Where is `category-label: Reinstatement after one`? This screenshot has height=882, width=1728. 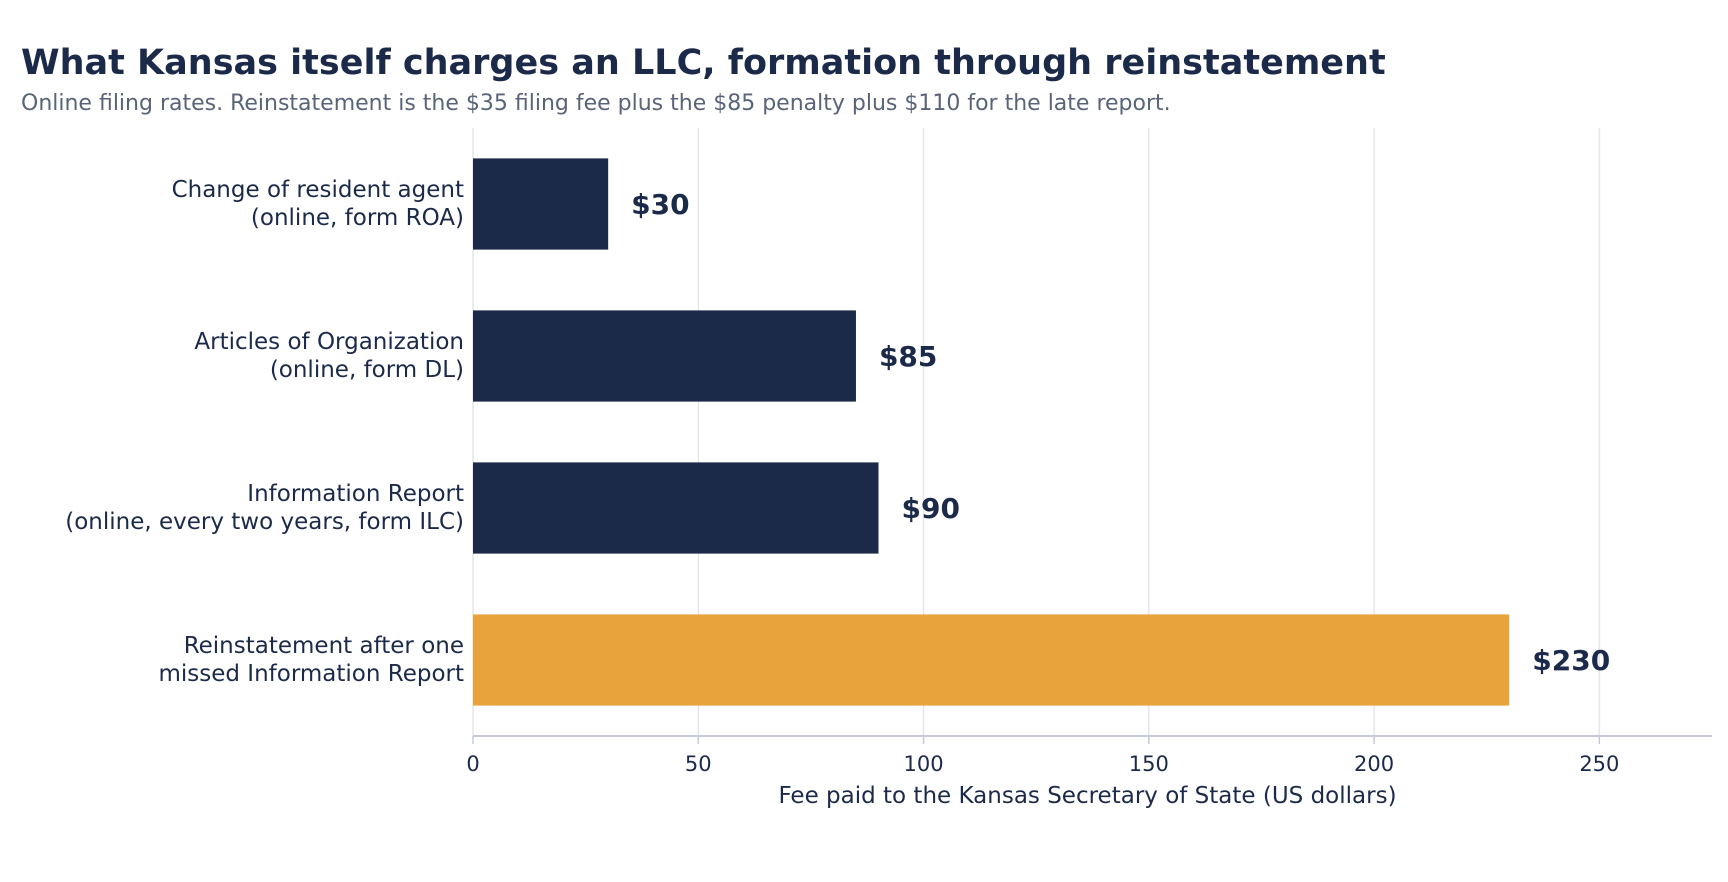 category-label: Reinstatement after one is located at coordinates (324, 646).